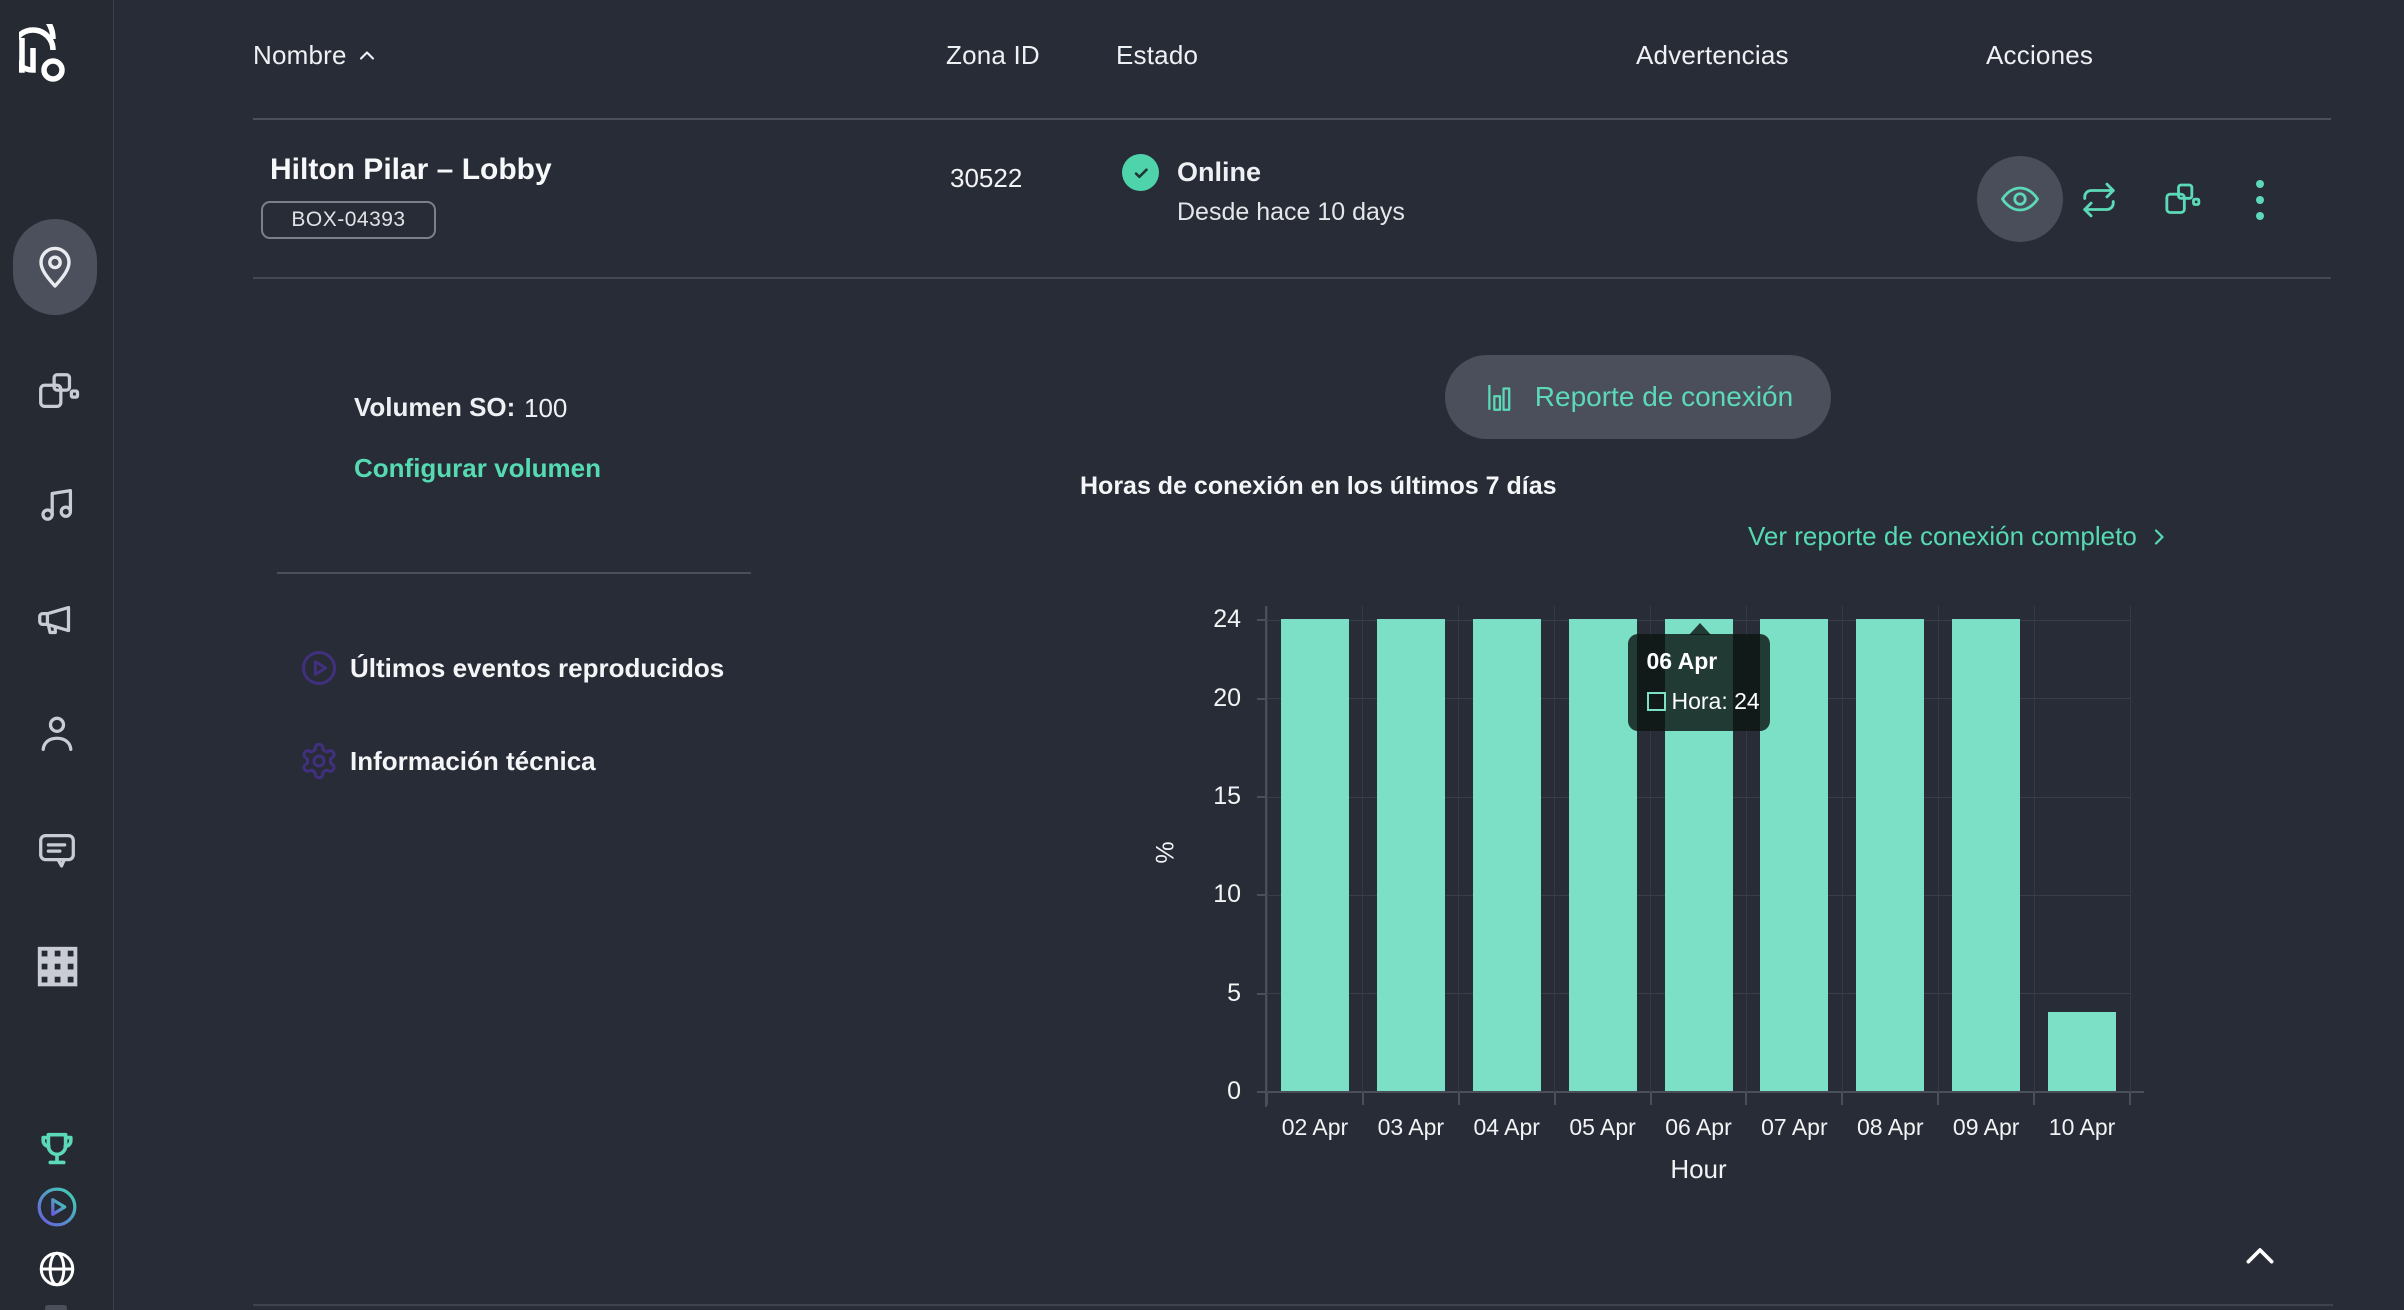 This screenshot has width=2404, height=1310. I want to click on more-options-button, so click(2260, 200).